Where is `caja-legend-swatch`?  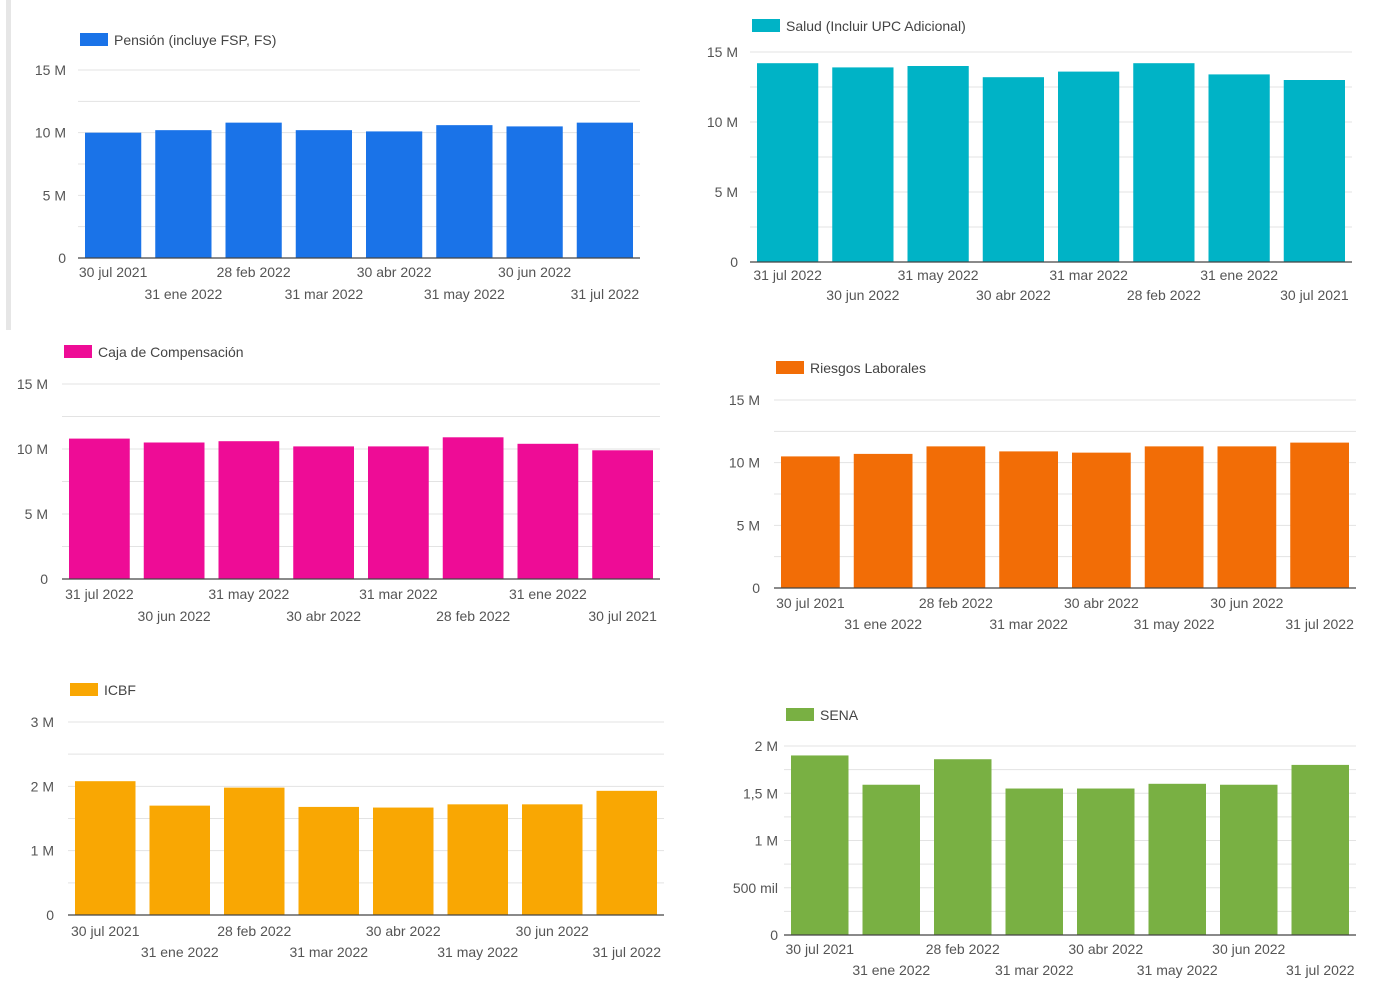 caja-legend-swatch is located at coordinates (78, 351).